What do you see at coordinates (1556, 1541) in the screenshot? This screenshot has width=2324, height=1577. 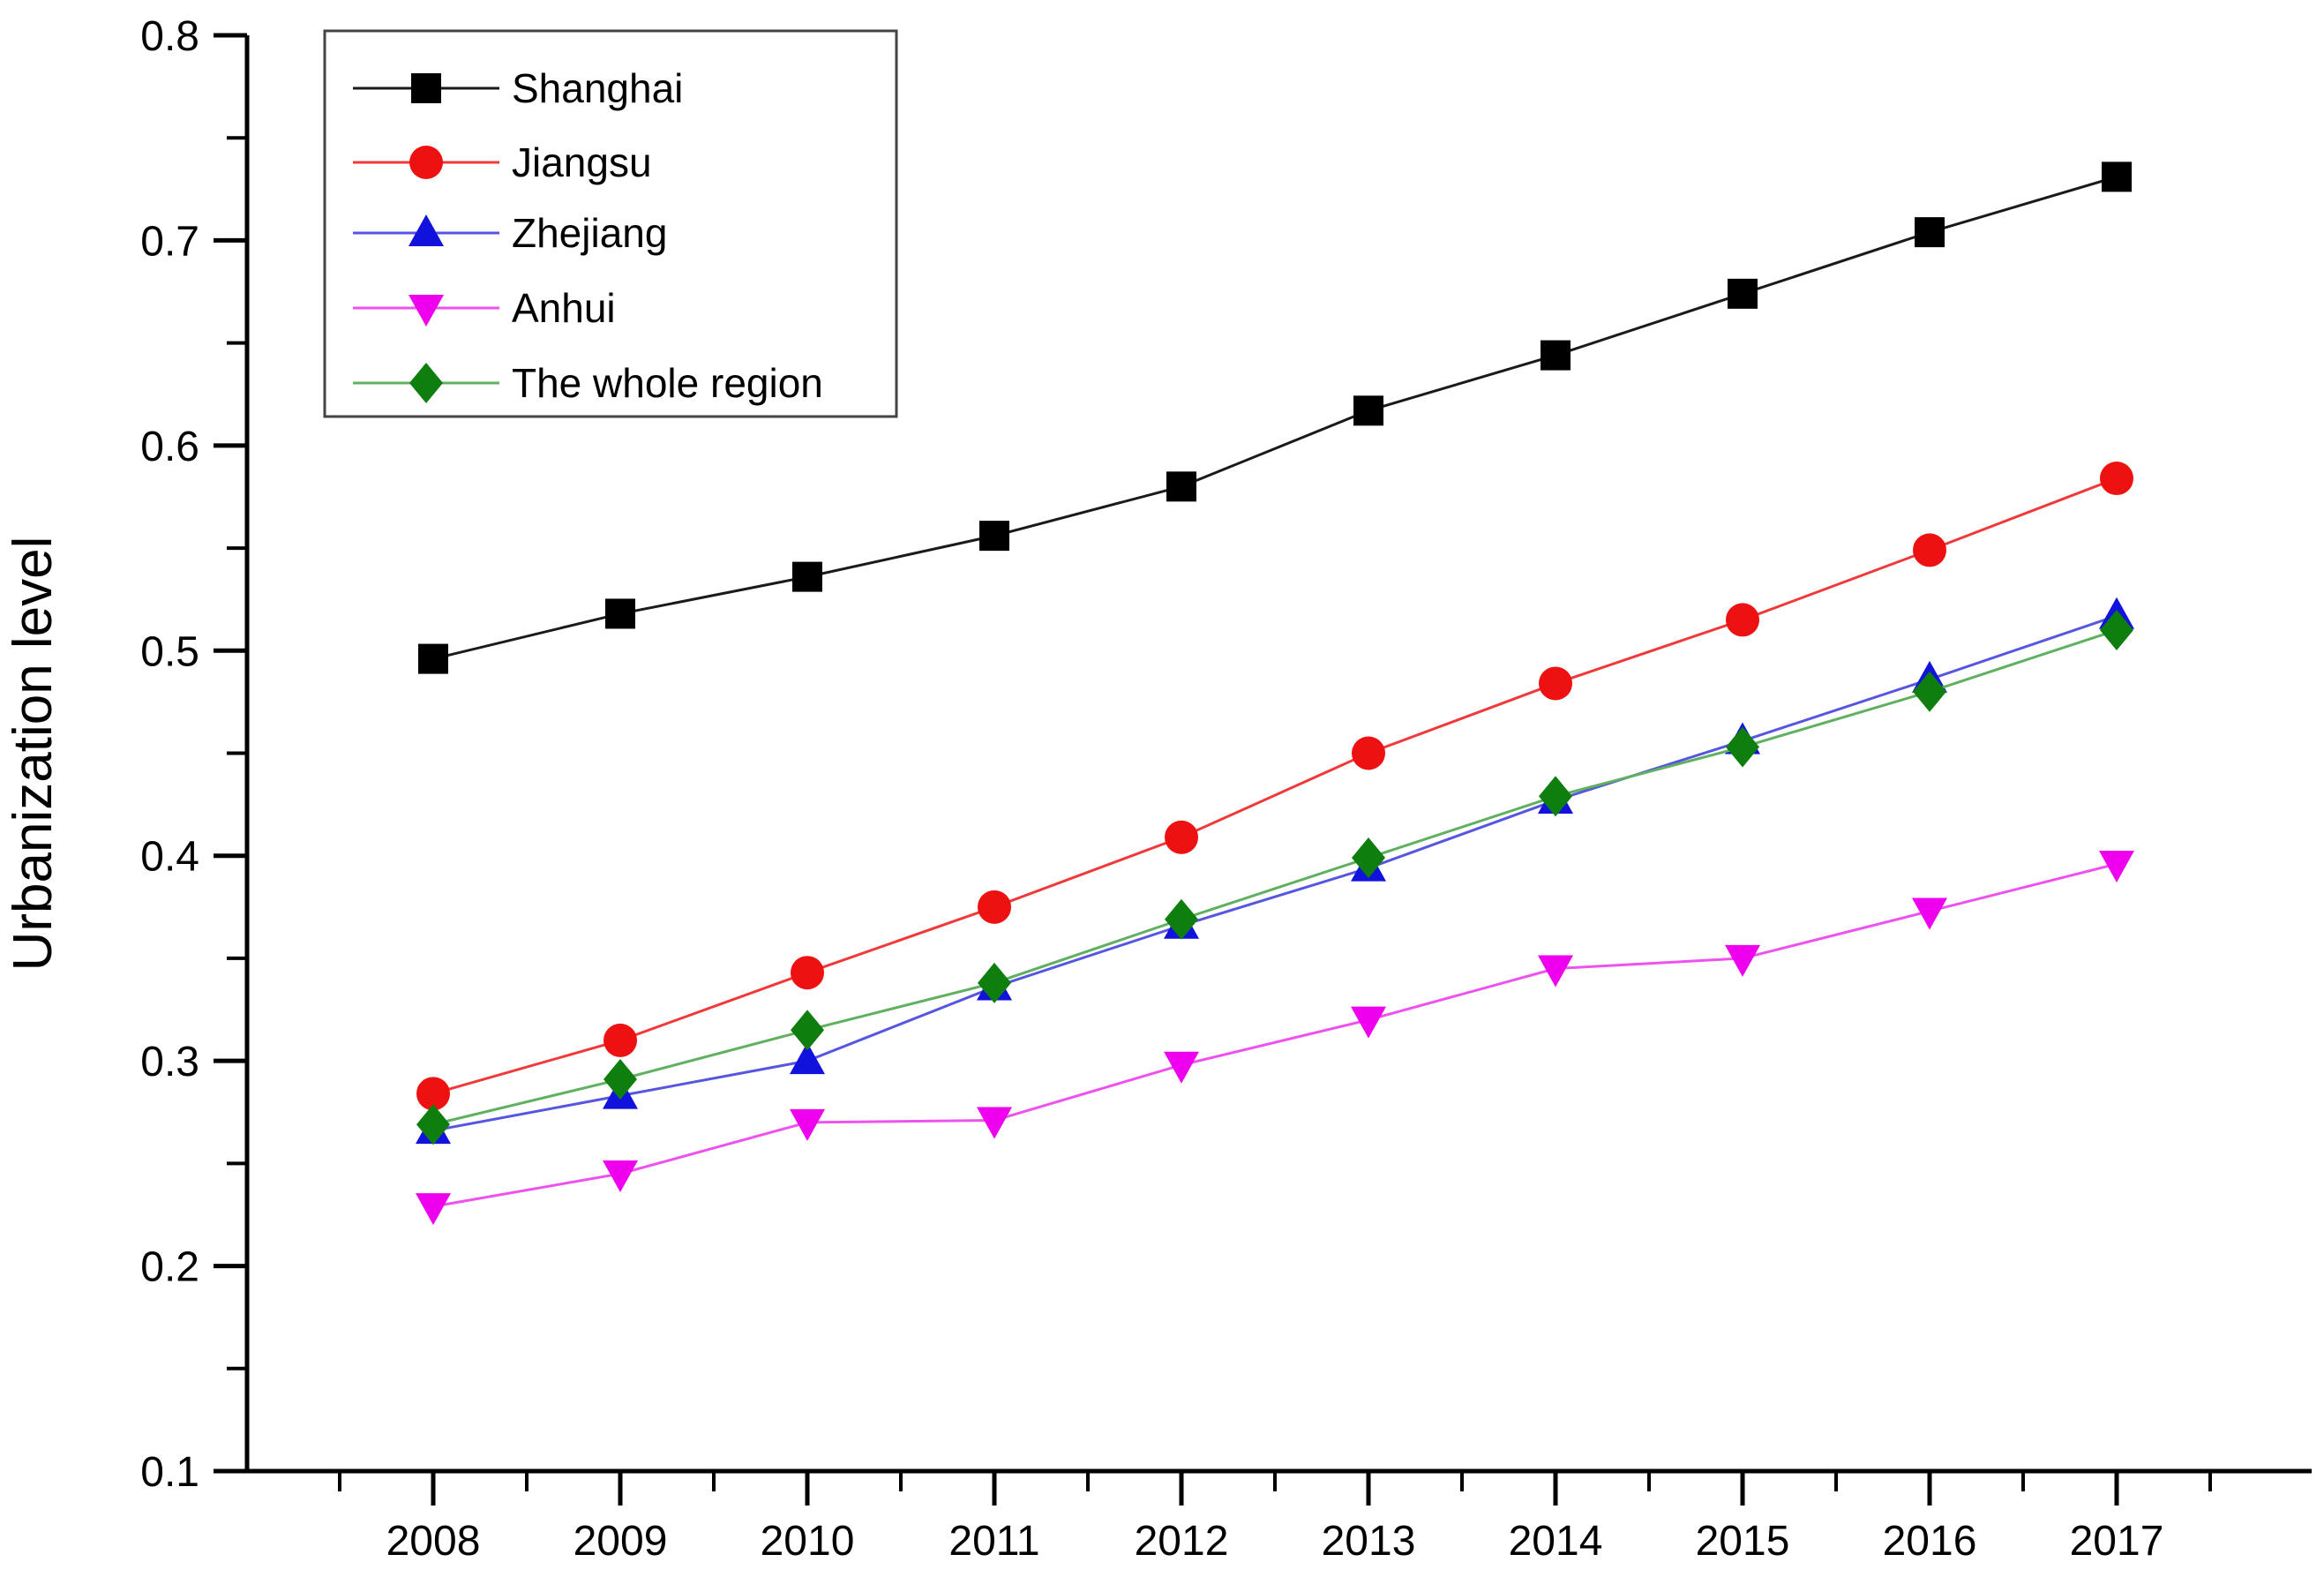 I see `x-tick-label: 2014` at bounding box center [1556, 1541].